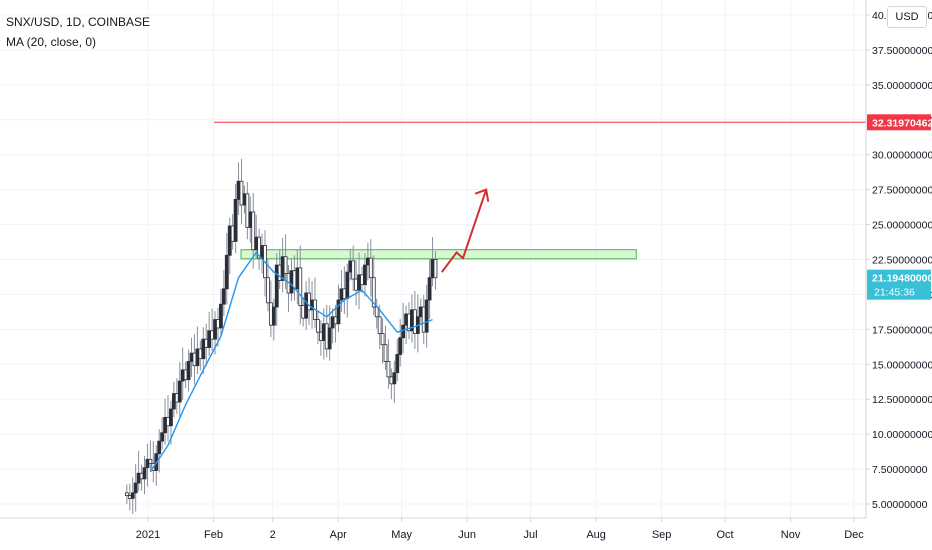 The image size is (932, 550). What do you see at coordinates (596, 535) in the screenshot?
I see `time-tick-label: Aug` at bounding box center [596, 535].